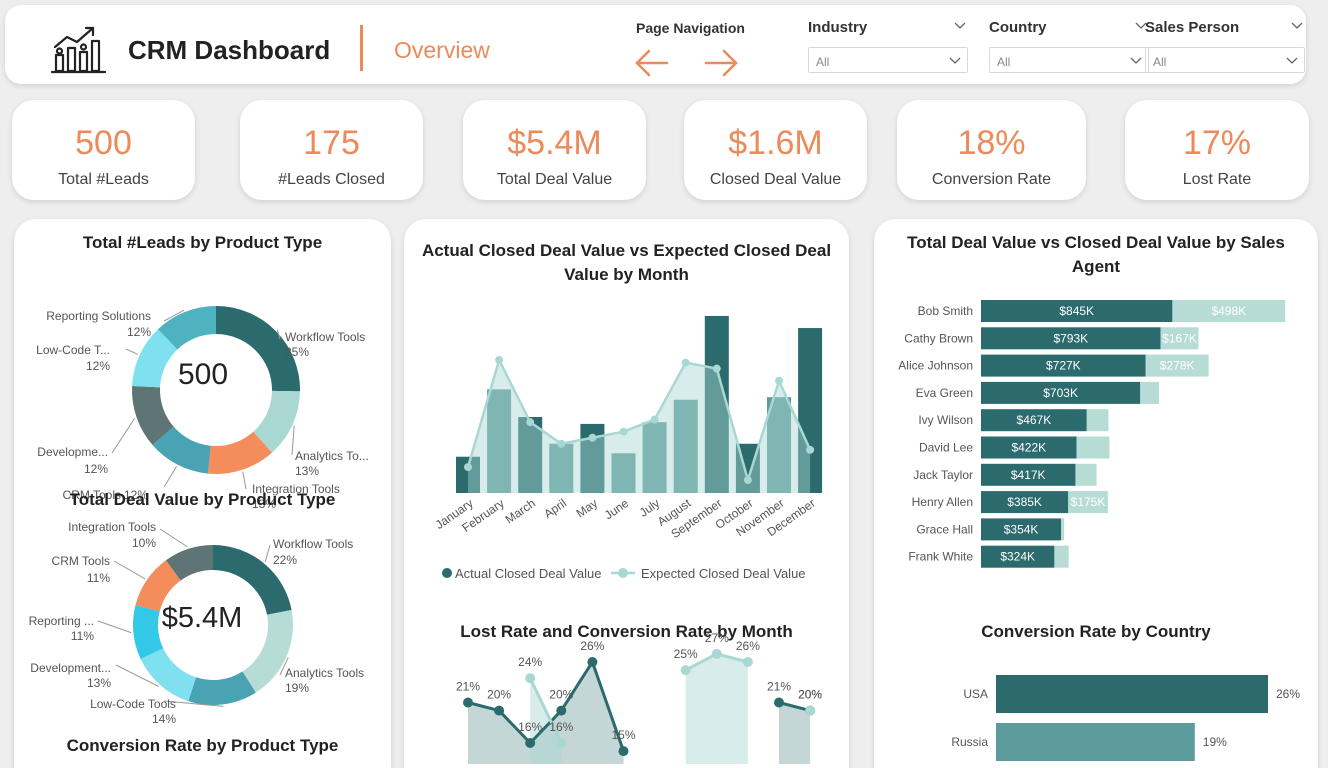  I want to click on bar-actual-september, so click(716, 404).